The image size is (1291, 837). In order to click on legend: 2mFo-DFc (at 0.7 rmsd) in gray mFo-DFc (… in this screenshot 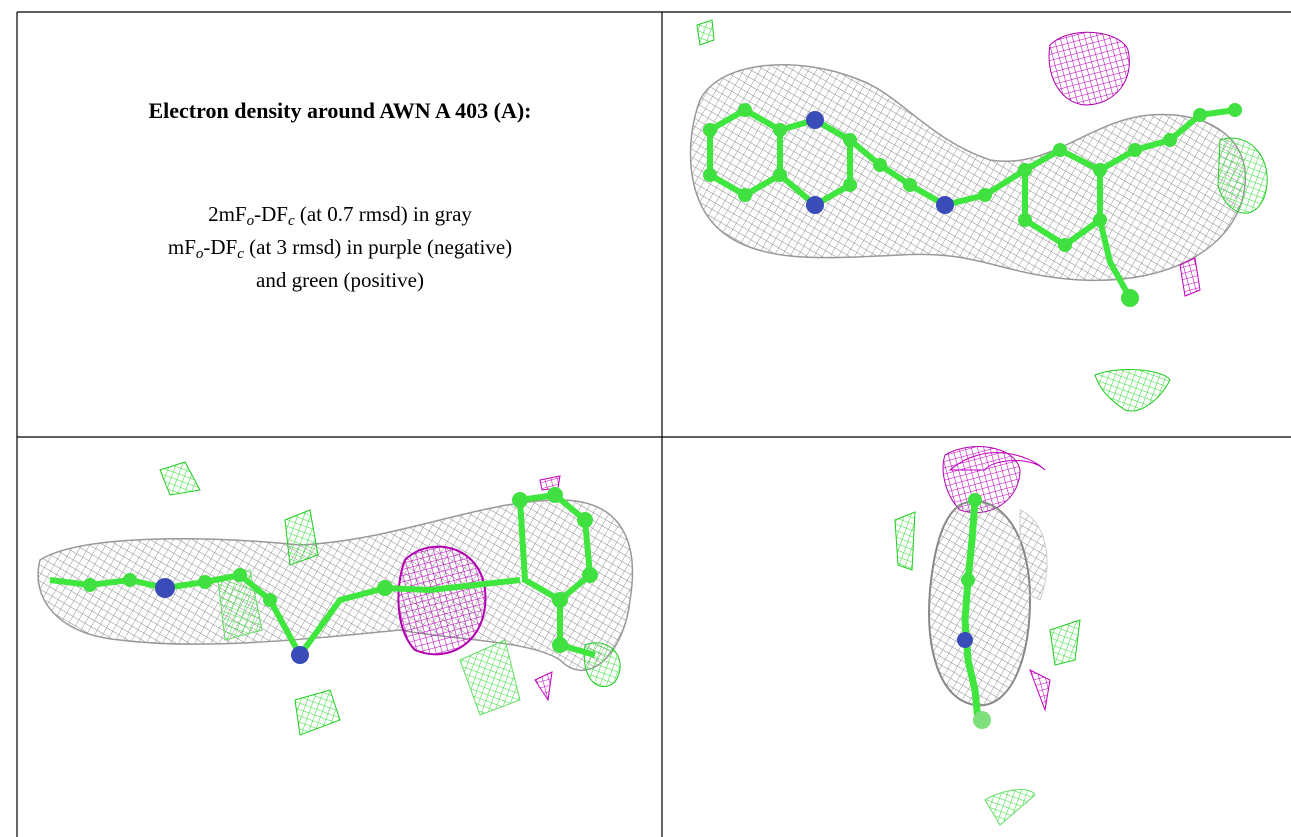, I will do `click(340, 247)`.